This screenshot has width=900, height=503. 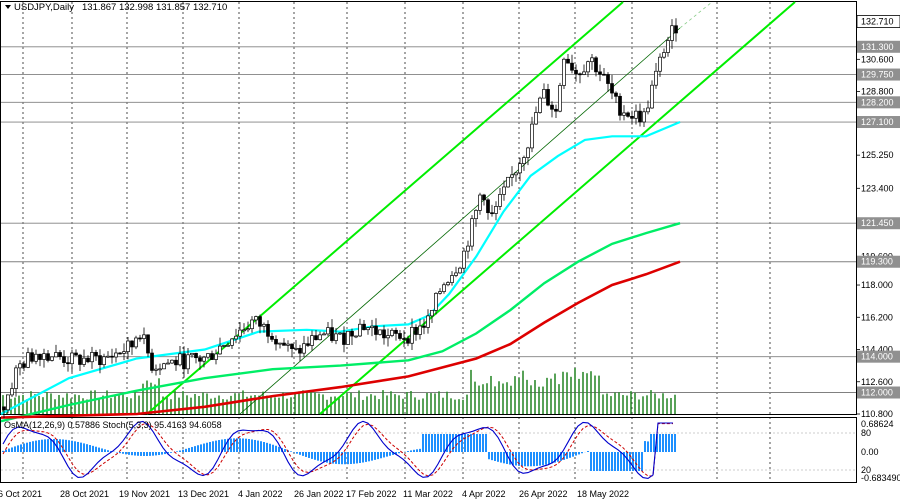 What do you see at coordinates (696, 15) in the screenshot?
I see `channel-projection` at bounding box center [696, 15].